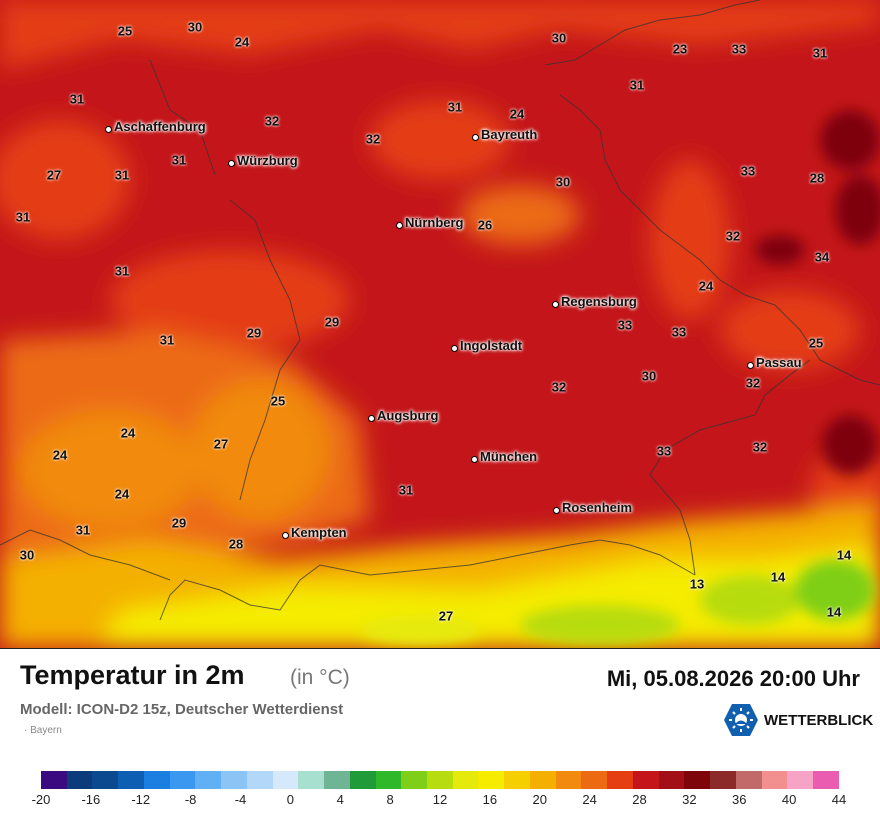  I want to click on city-name: Regensburg, so click(599, 301).